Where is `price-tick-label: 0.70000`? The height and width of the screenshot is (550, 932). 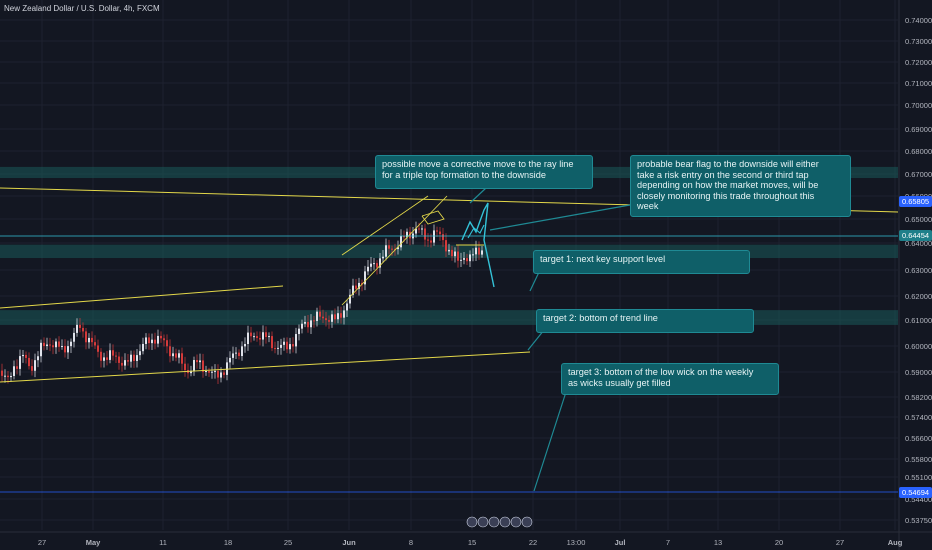
price-tick-label: 0.70000 is located at coordinates (918, 105).